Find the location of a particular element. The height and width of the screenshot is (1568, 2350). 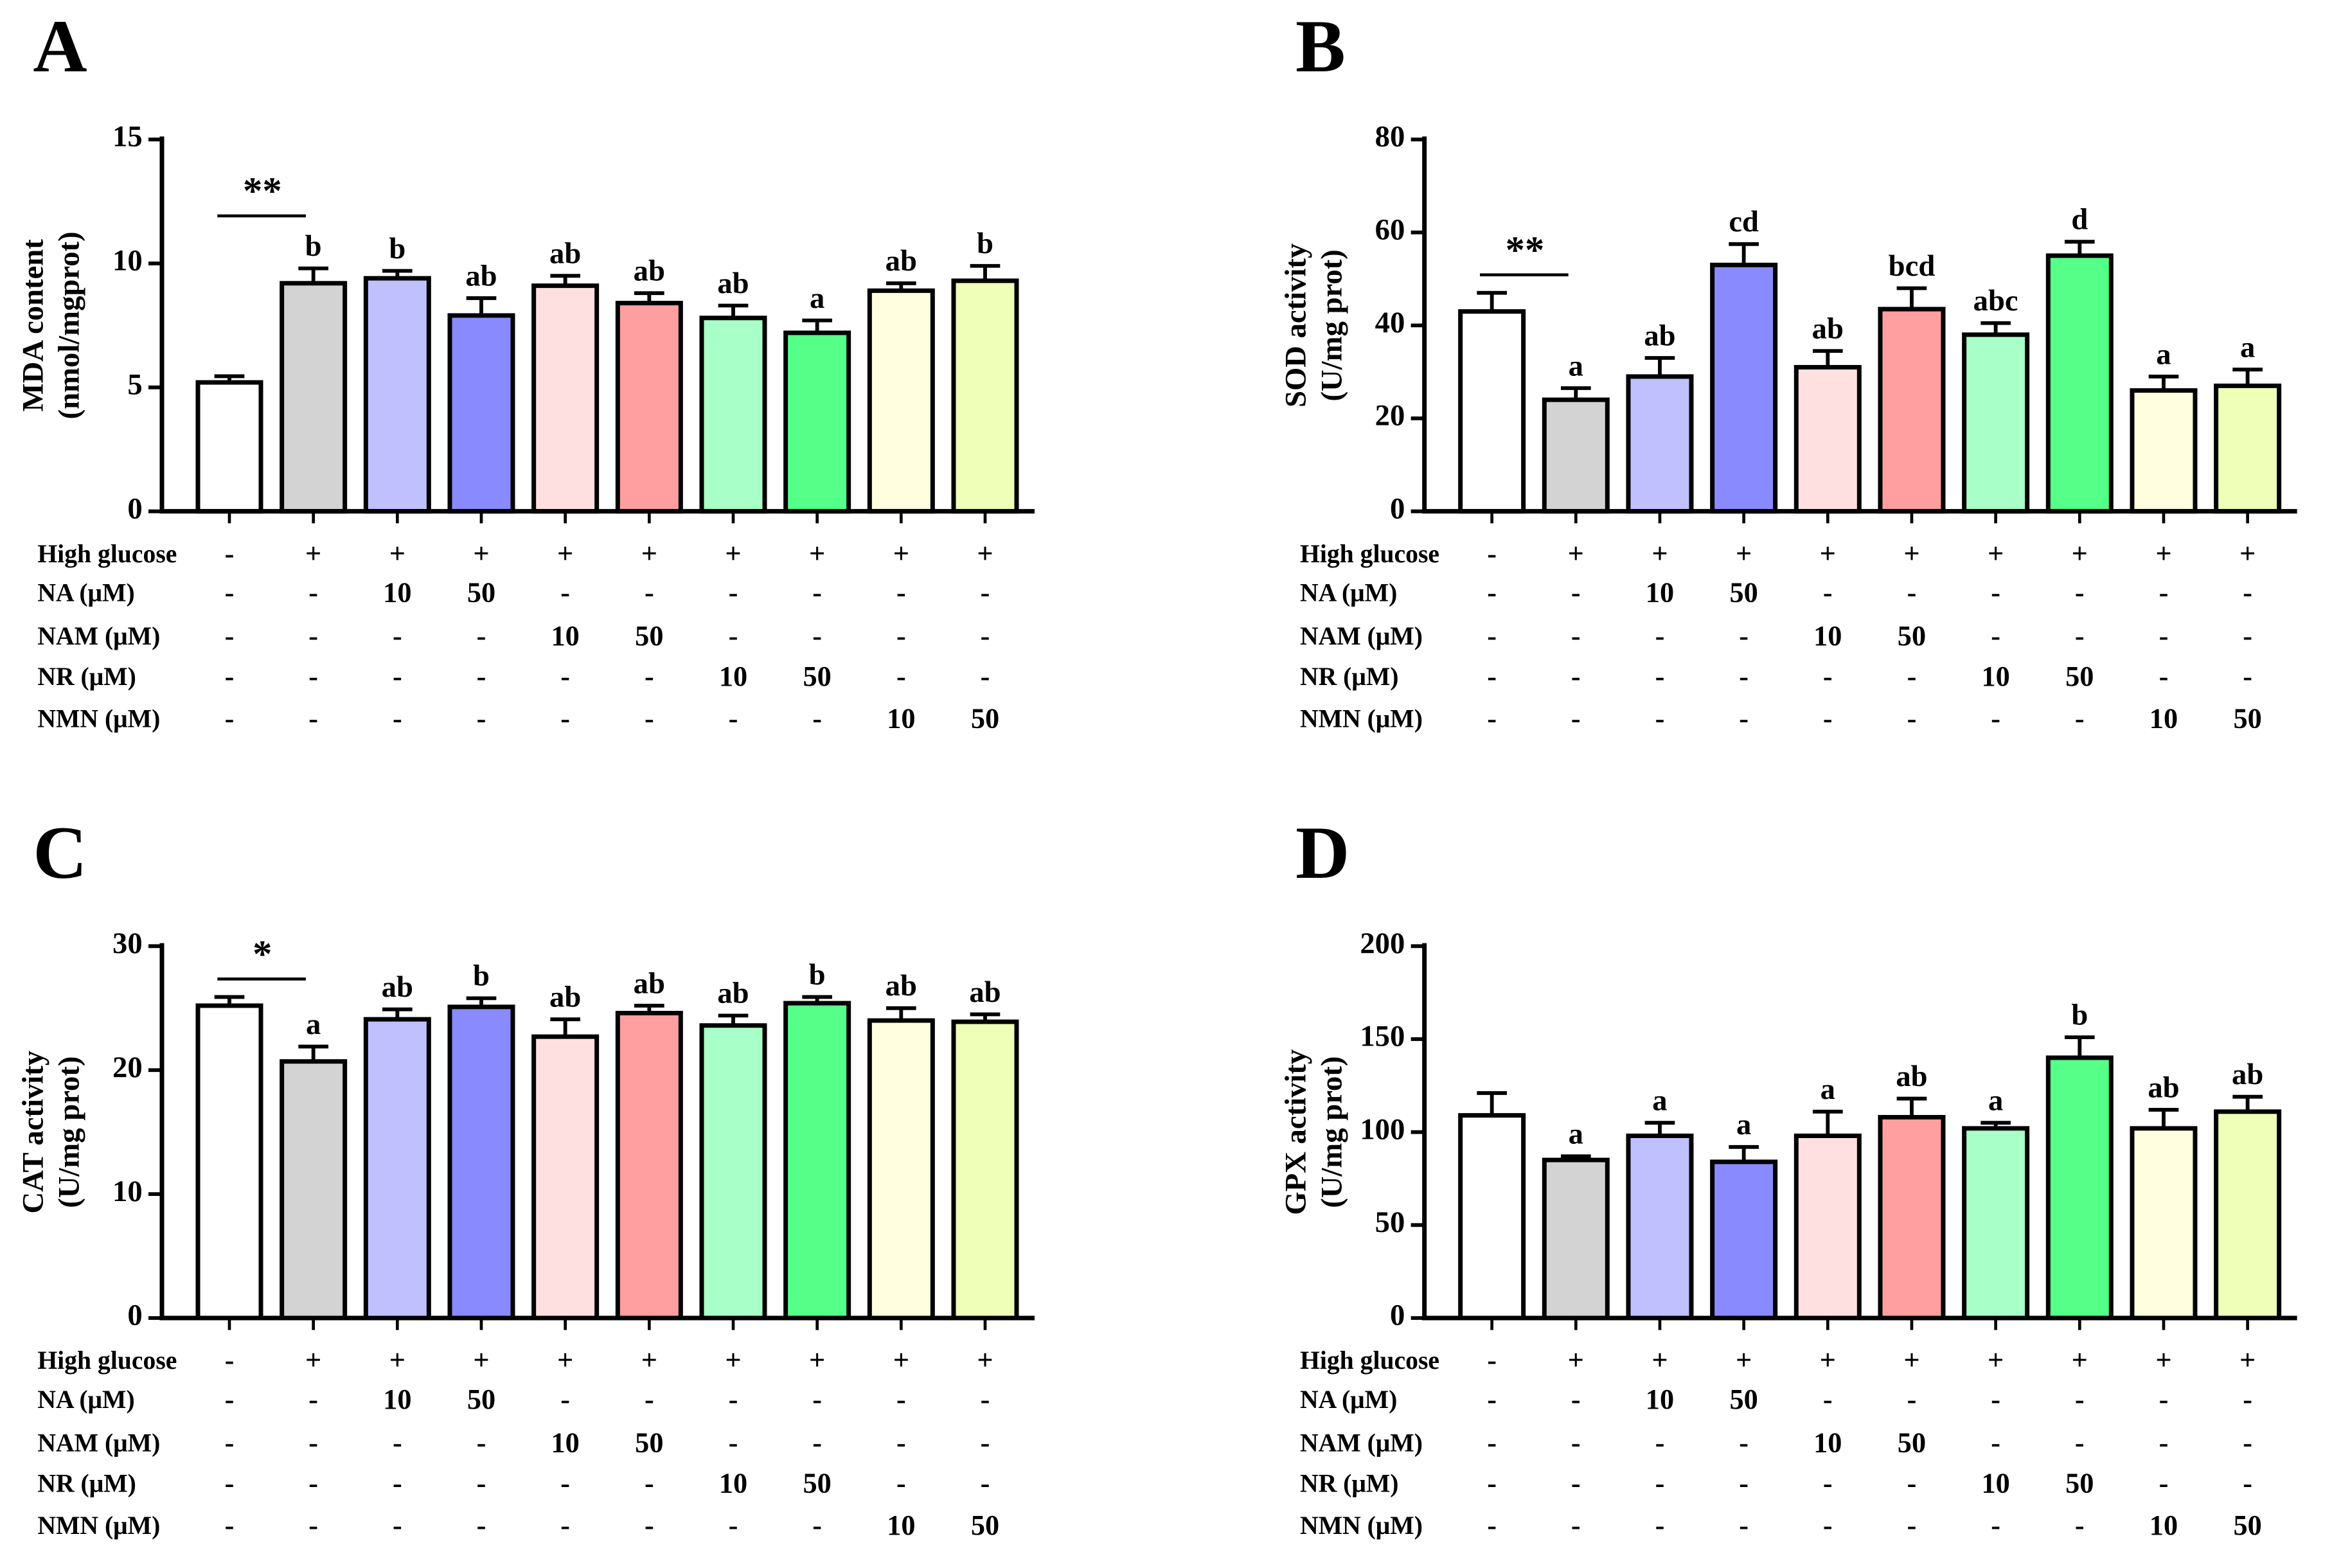

panel-letter: C is located at coordinates (60, 853).